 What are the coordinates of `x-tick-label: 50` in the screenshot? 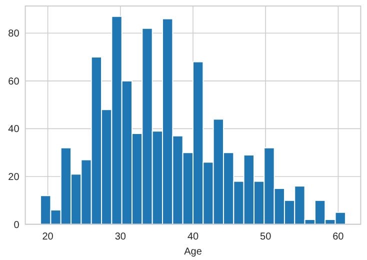 It's located at (266, 236).